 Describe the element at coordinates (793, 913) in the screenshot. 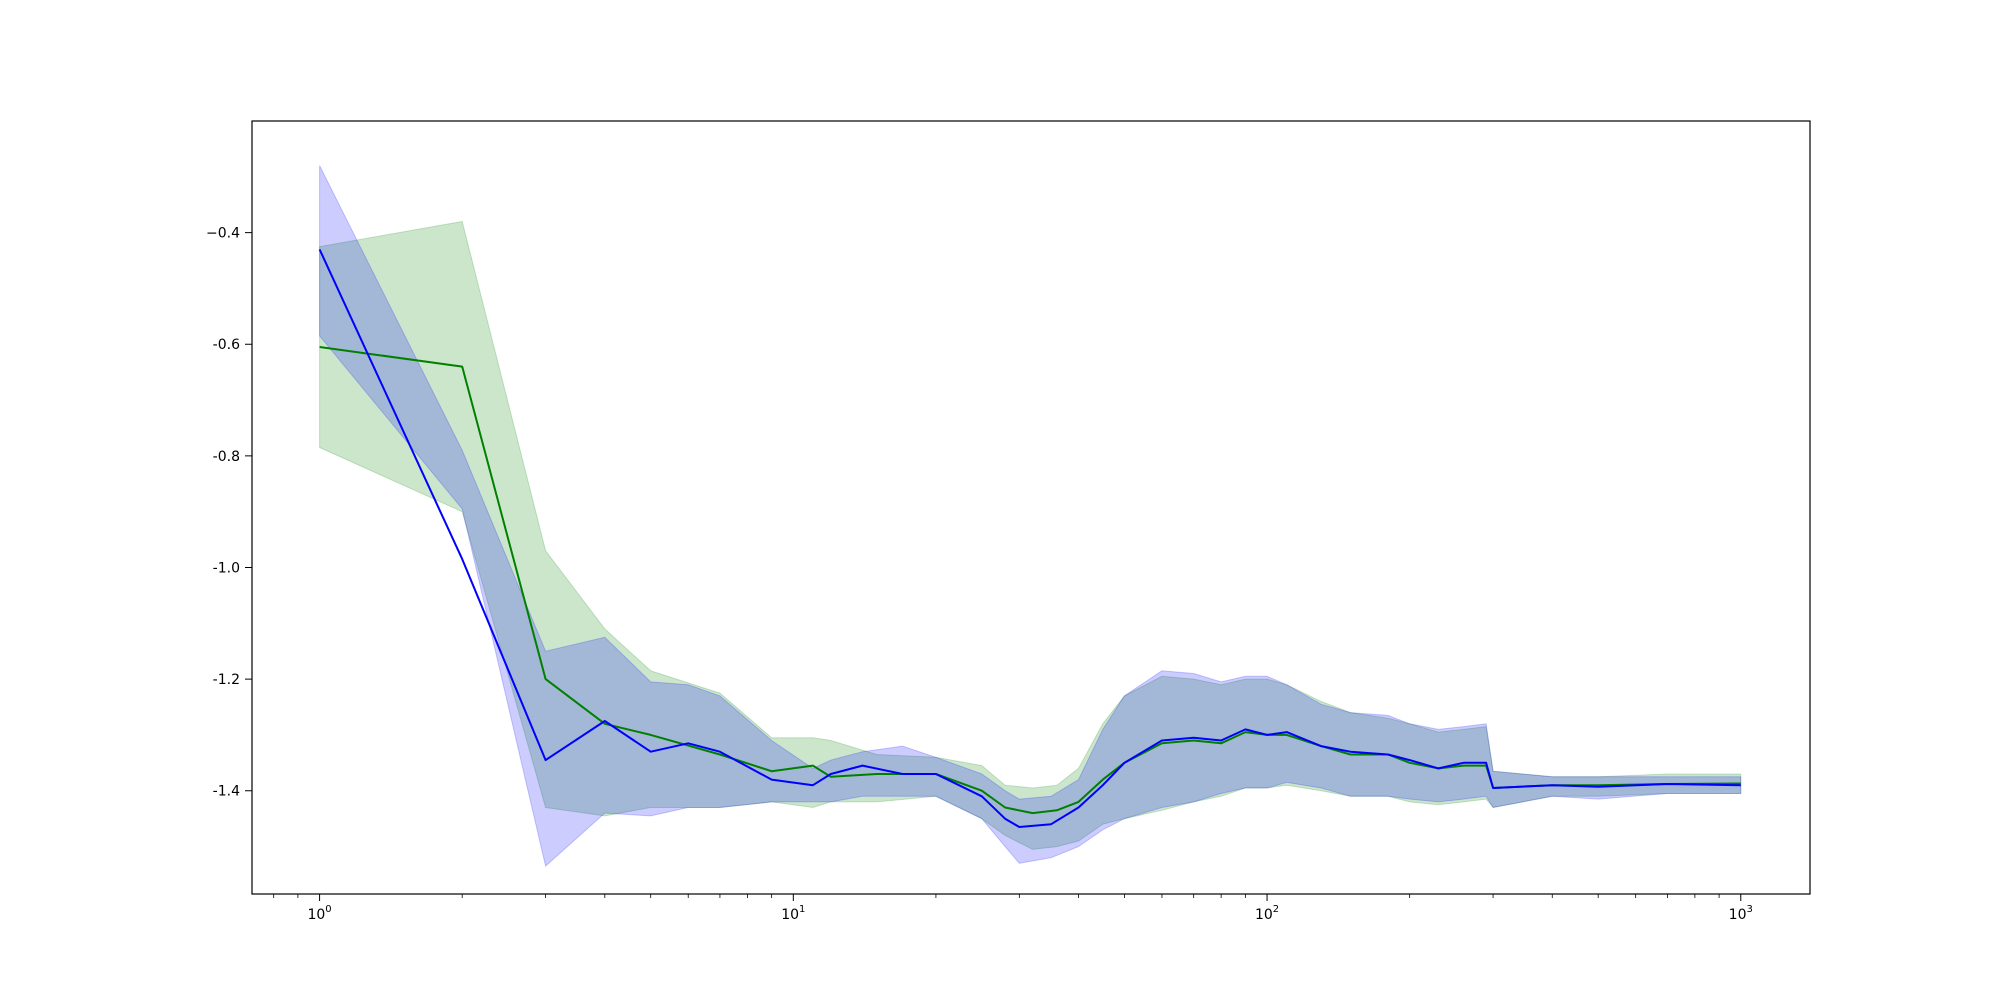

I see `x-tick-label: 10¹` at that location.